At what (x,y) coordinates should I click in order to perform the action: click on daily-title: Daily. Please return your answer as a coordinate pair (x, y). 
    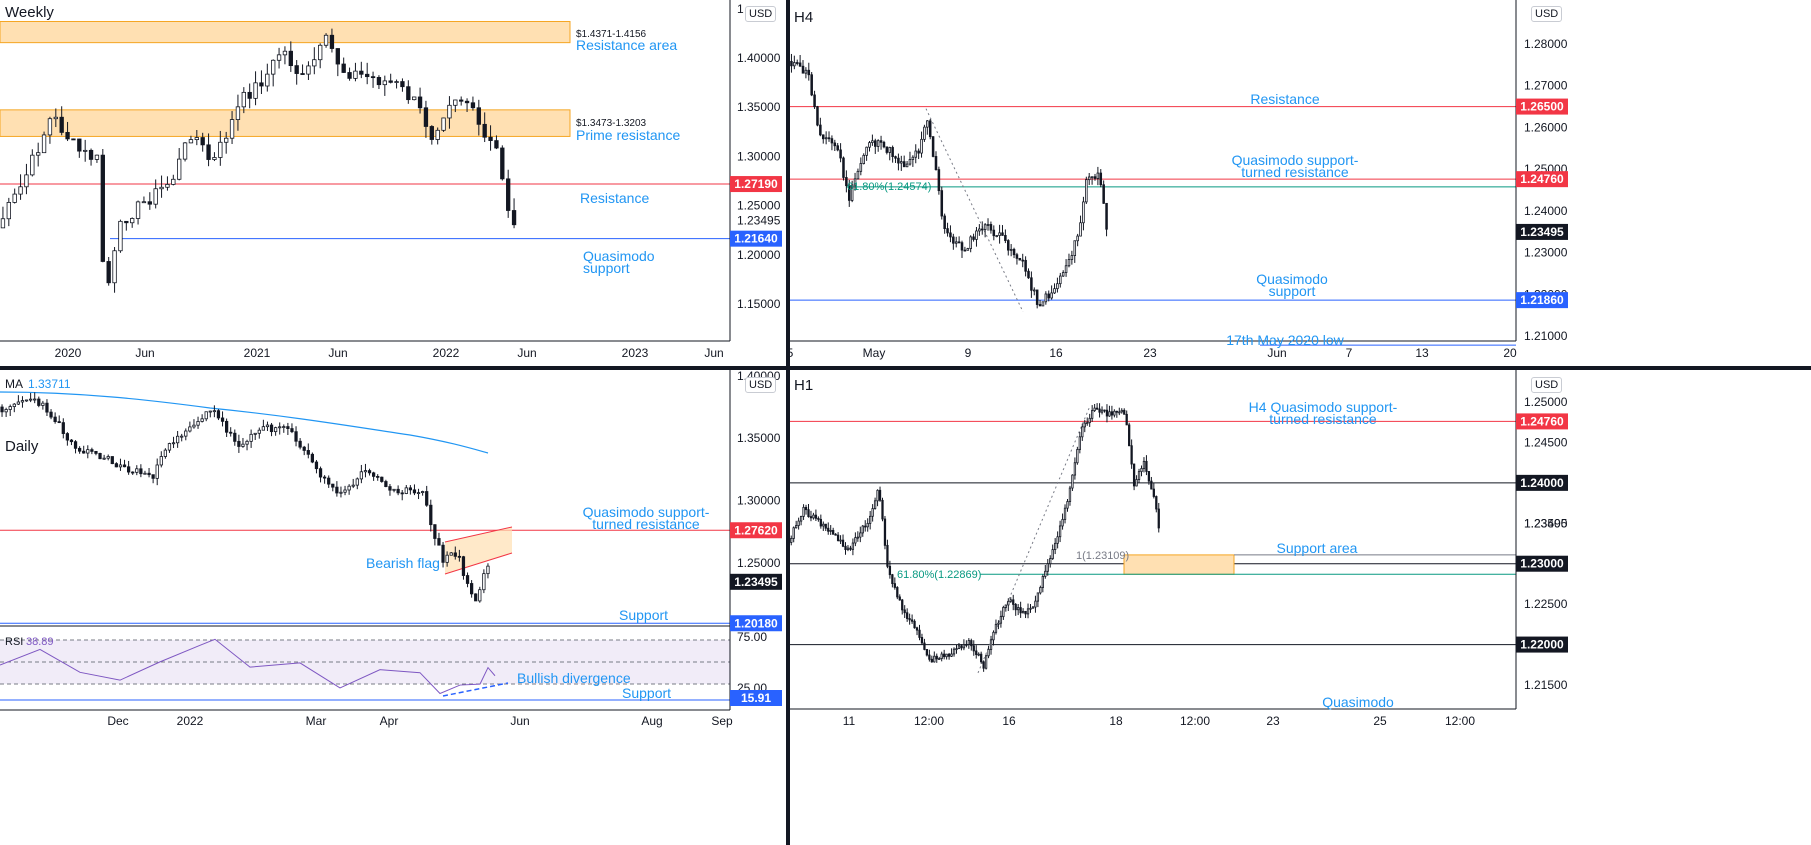
    Looking at the image, I should click on (22, 446).